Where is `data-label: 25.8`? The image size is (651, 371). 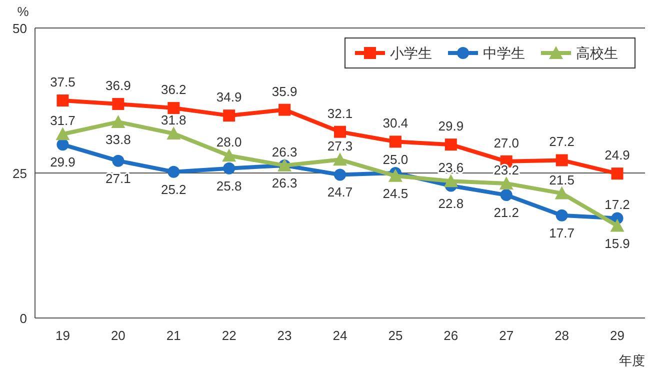
data-label: 25.8 is located at coordinates (229, 186).